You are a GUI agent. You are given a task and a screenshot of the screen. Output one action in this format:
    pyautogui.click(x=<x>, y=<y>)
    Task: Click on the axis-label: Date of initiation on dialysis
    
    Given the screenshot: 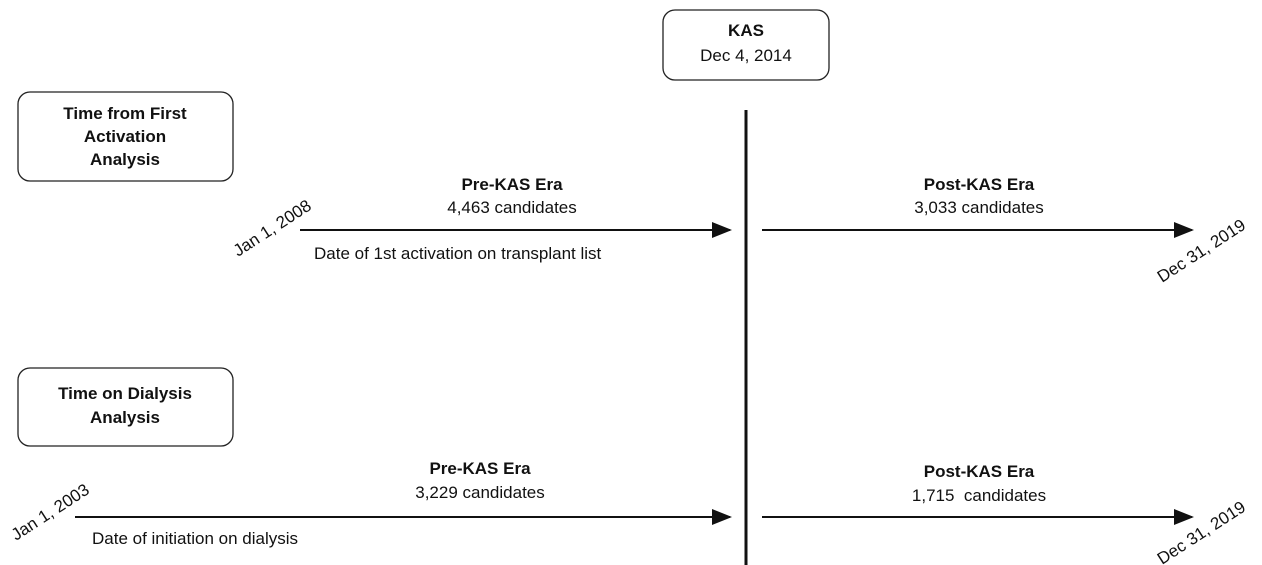 What is the action you would take?
    pyautogui.click(x=195, y=538)
    